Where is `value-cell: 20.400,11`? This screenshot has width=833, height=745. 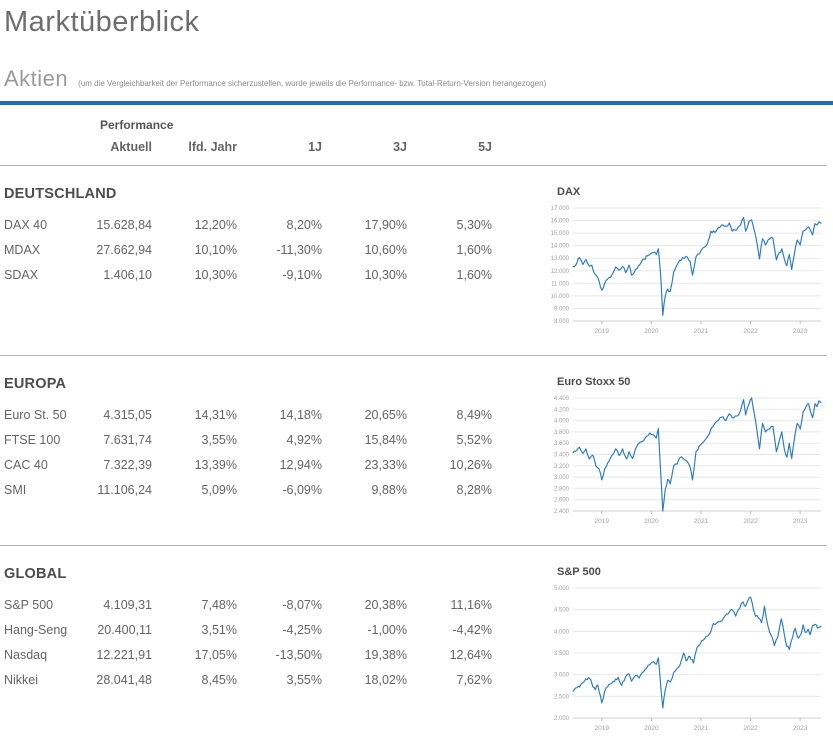 value-cell: 20.400,11 is located at coordinates (124, 630).